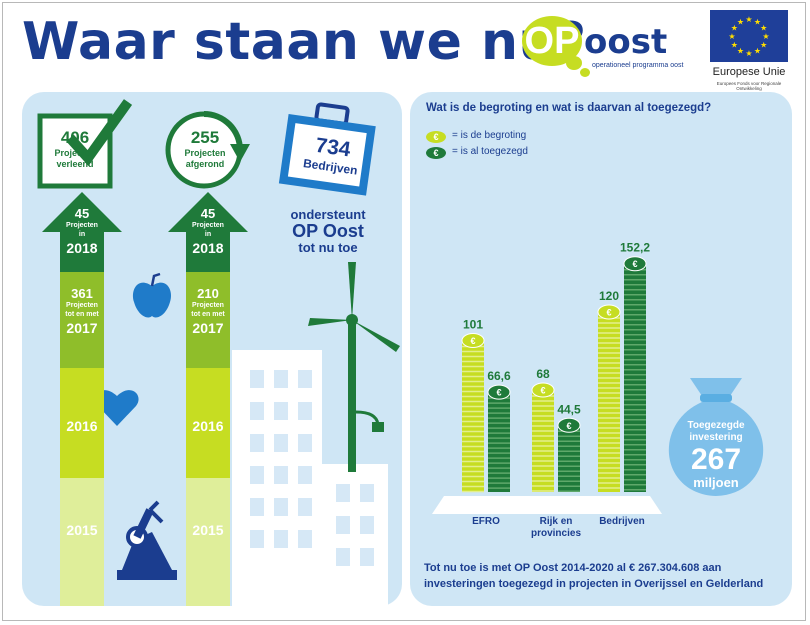  What do you see at coordinates (626, 42) in the screenshot?
I see `logo-oost-text: oost` at bounding box center [626, 42].